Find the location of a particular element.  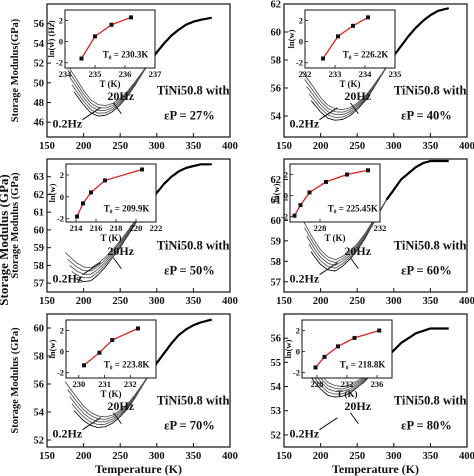

inset-x-tick-label: 220 is located at coordinates (136, 228).